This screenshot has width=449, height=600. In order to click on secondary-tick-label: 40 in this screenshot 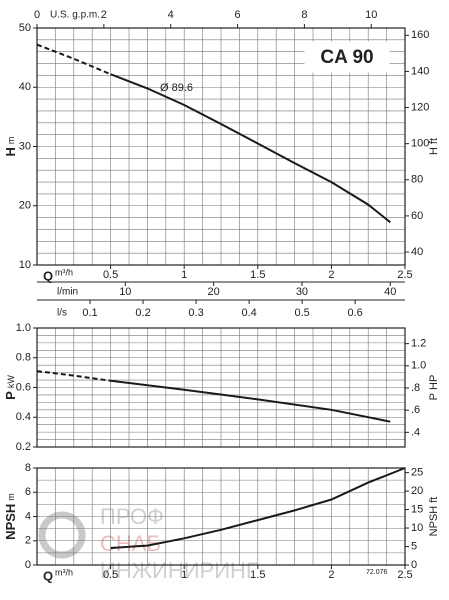, I will do `click(390, 292)`.